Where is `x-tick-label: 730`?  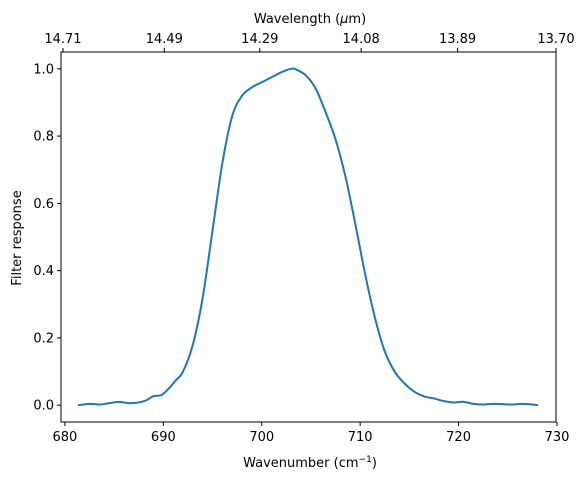 x-tick-label: 730 is located at coordinates (557, 437).